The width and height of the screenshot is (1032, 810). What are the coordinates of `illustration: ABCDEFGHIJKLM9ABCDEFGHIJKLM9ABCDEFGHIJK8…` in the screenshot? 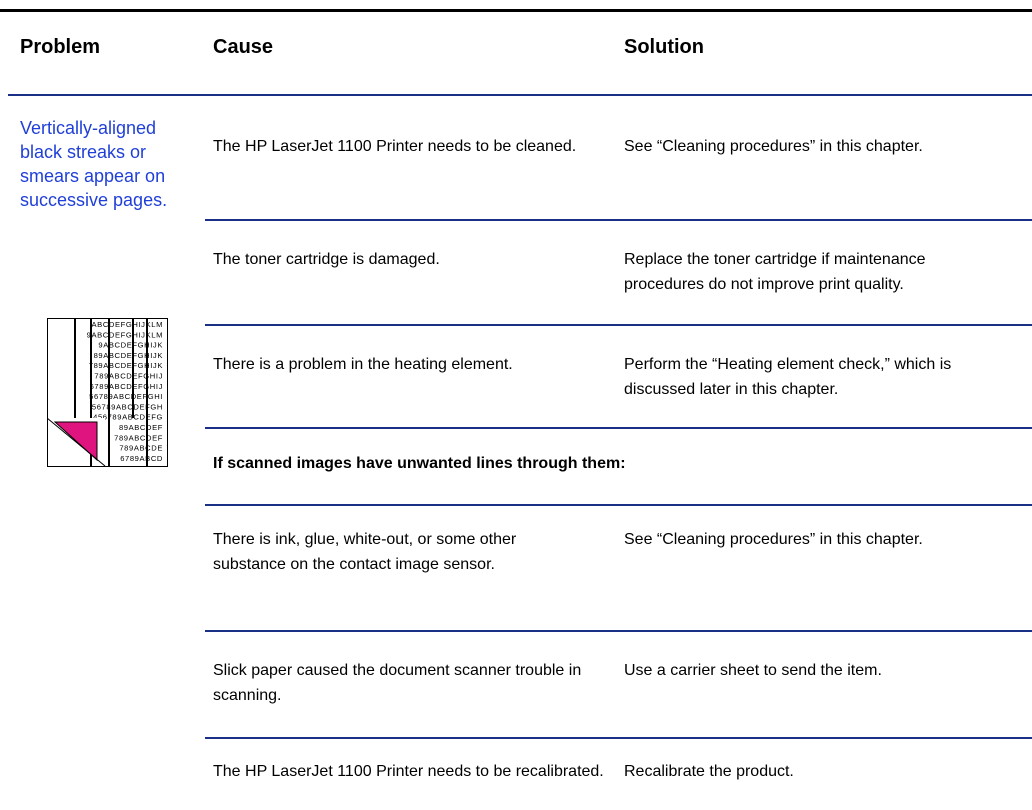 It's located at (107, 392).